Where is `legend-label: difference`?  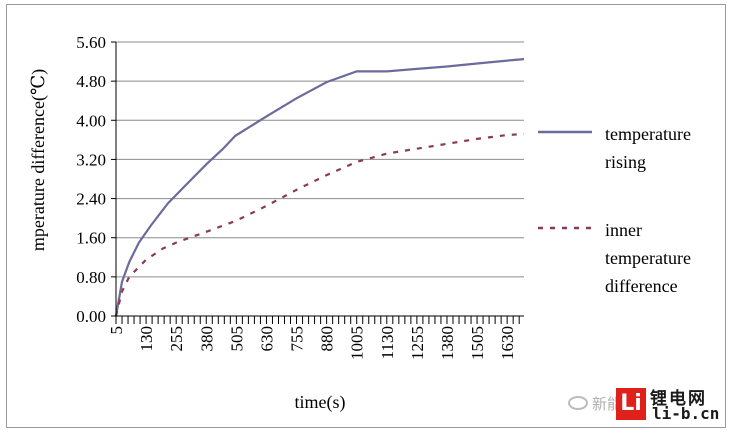
legend-label: difference is located at coordinates (641, 286).